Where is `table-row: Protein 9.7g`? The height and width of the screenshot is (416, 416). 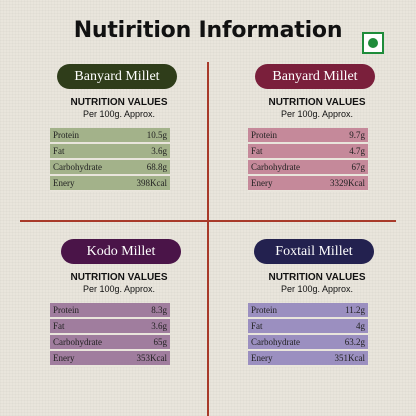
table-row: Protein 9.7g is located at coordinates (308, 136).